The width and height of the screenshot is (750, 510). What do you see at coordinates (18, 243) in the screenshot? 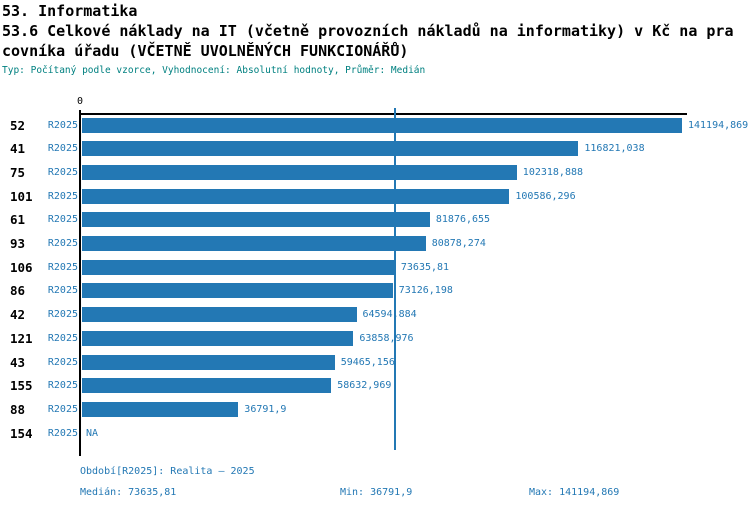
I see `row-office-id-label: 93` at bounding box center [18, 243].